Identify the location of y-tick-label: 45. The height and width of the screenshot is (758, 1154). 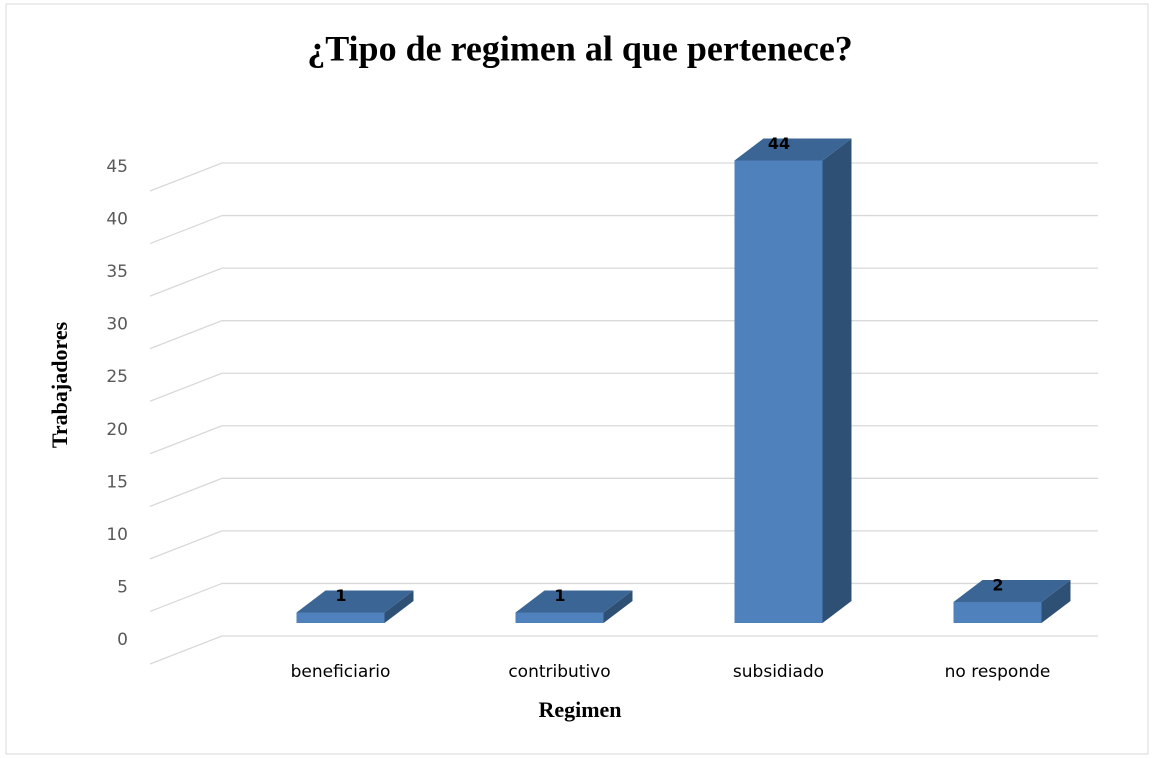
(117, 167).